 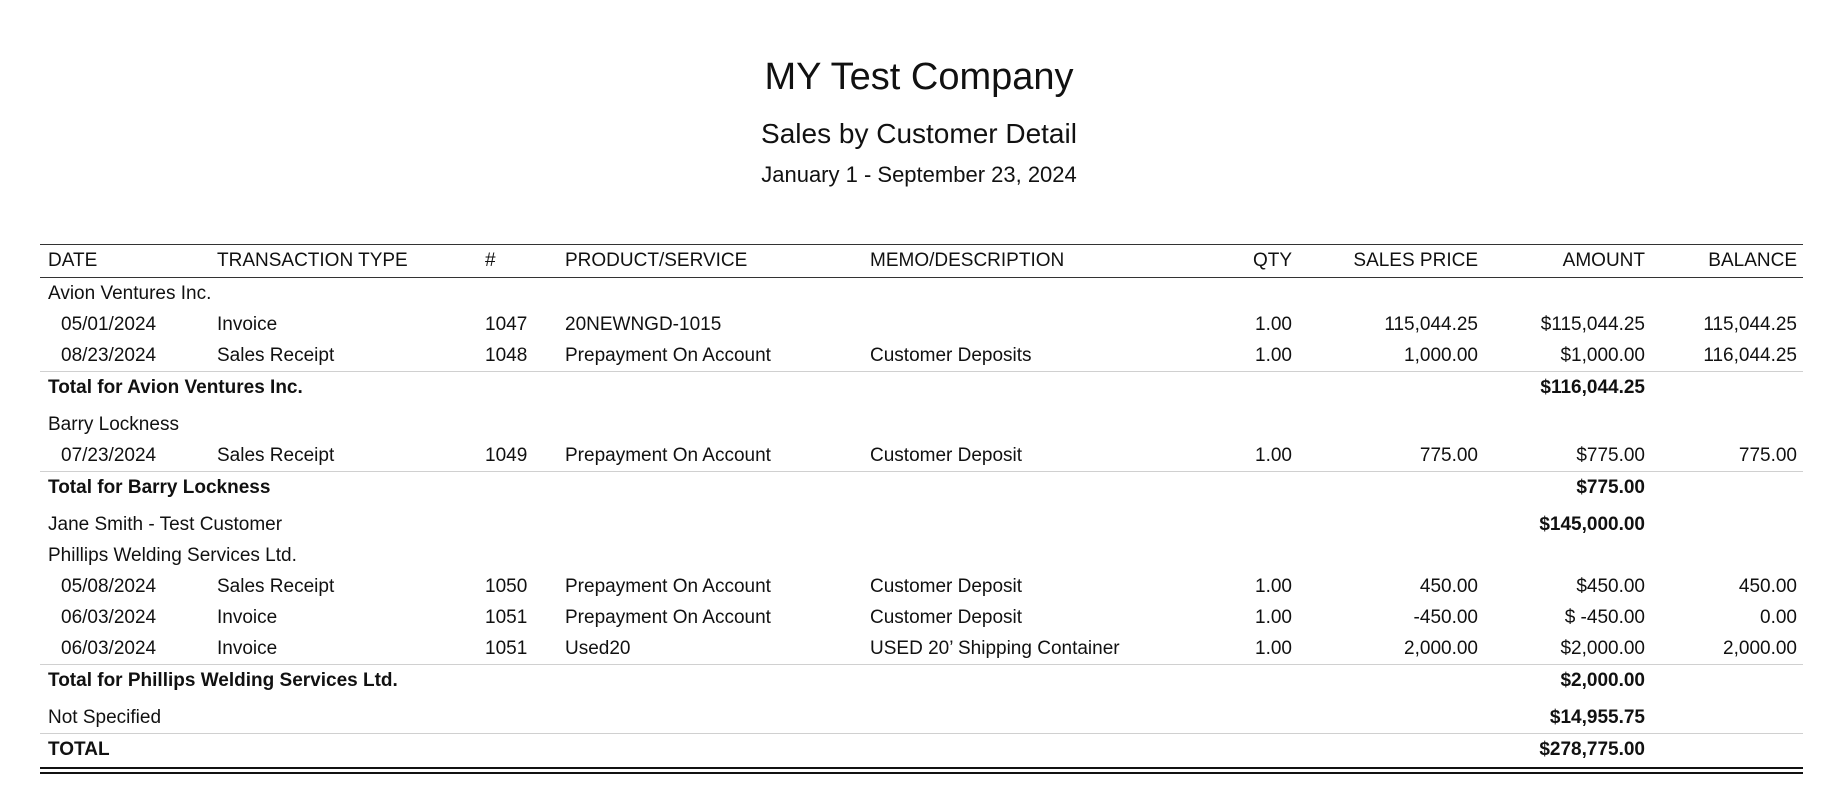 I want to click on customer-amount: $145,000.00, so click(x=1592, y=524).